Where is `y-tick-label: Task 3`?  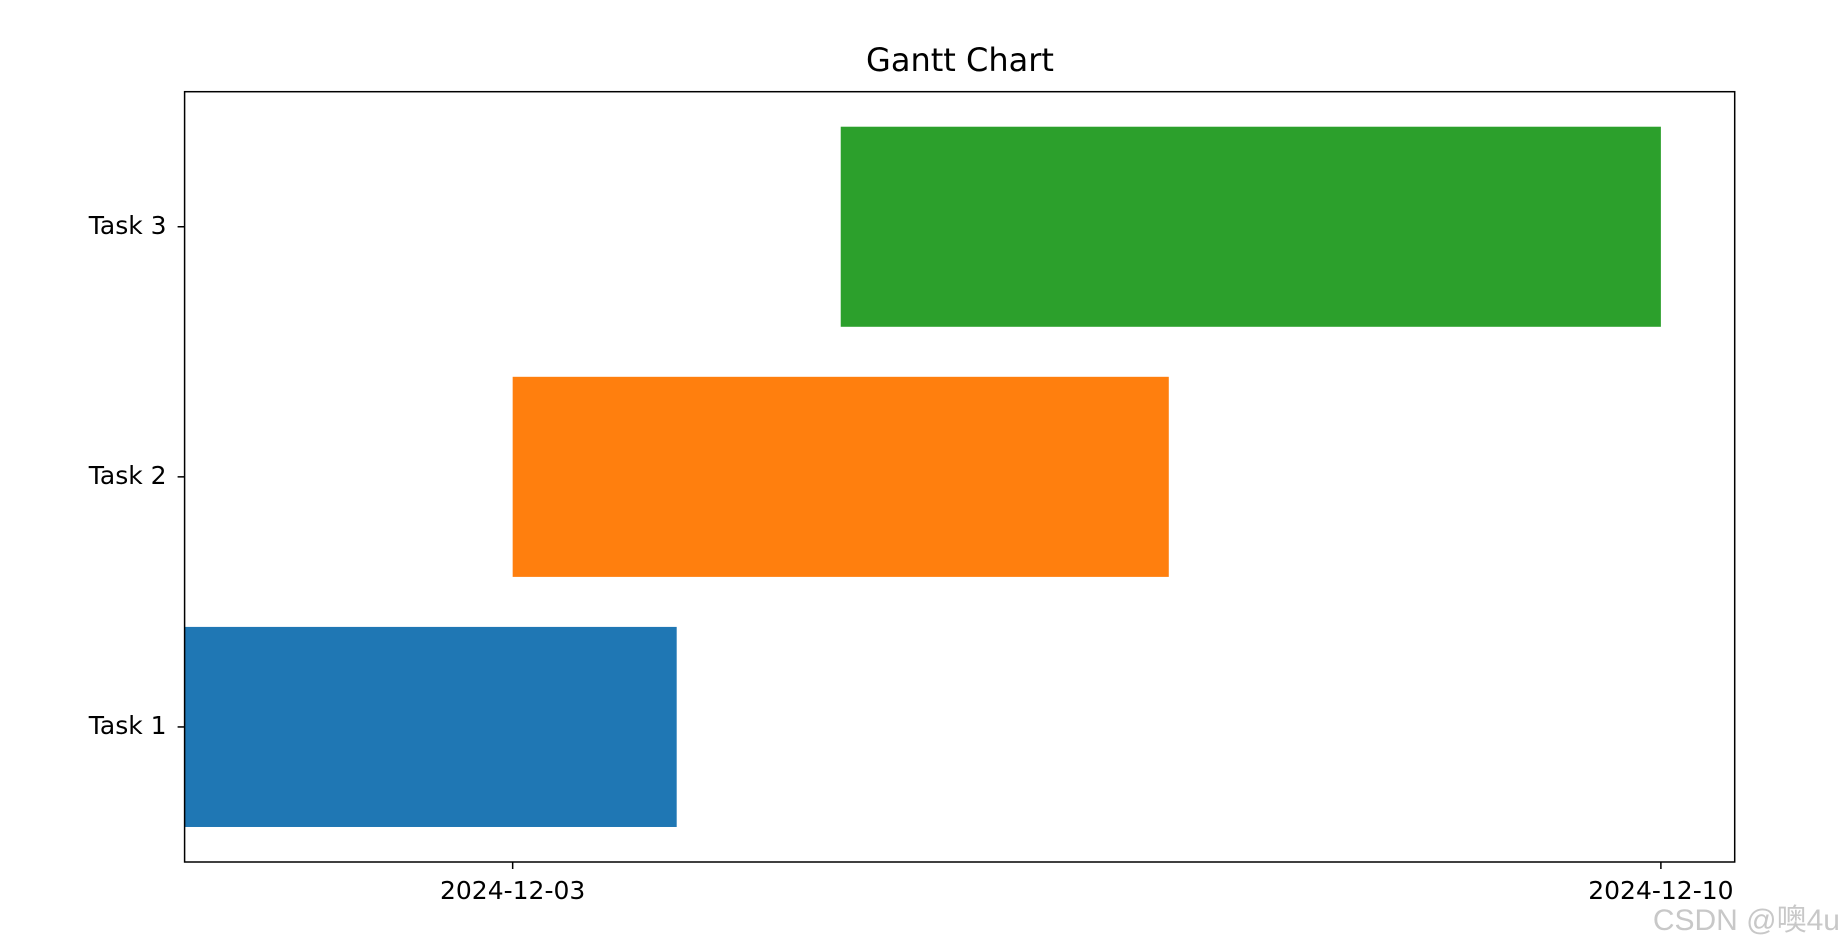
y-tick-label: Task 3 is located at coordinates (127, 225).